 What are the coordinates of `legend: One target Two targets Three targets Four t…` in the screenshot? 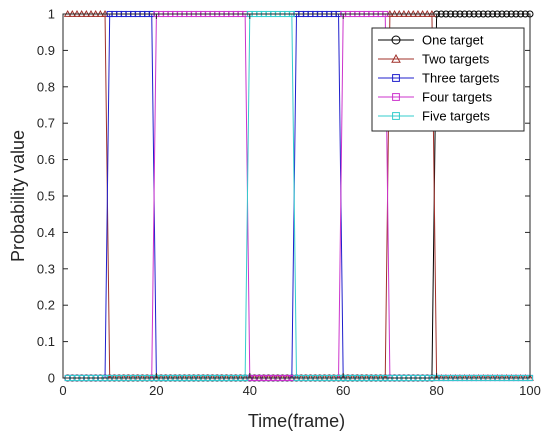 It's located at (448, 79).